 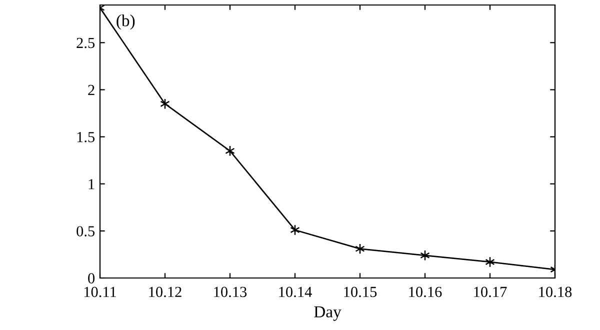 What do you see at coordinates (295, 292) in the screenshot?
I see `x-tick-label: 10.14` at bounding box center [295, 292].